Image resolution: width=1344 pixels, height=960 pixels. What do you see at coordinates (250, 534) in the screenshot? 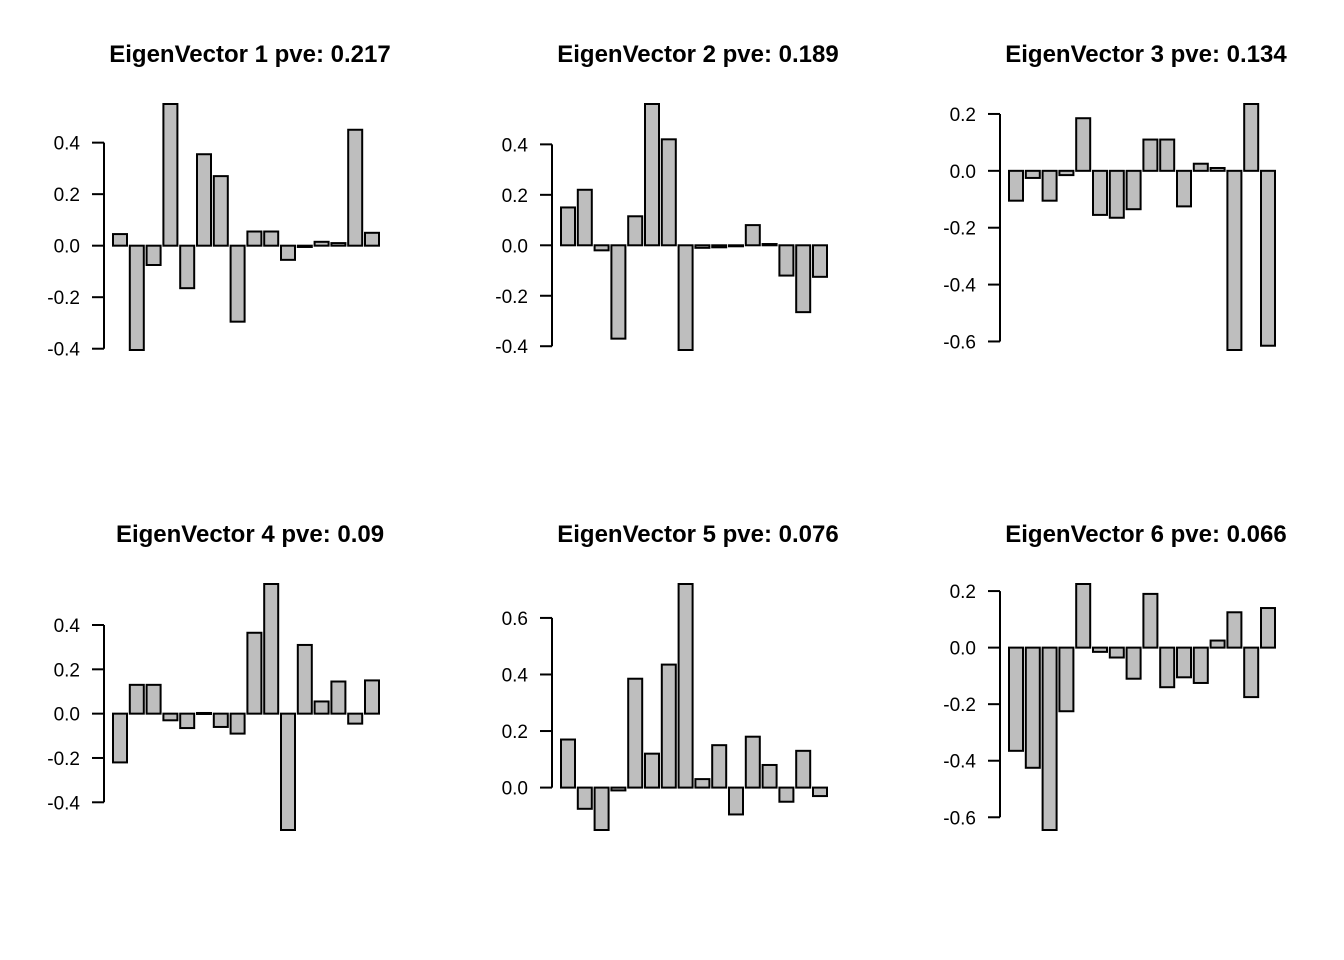
I see `chart-title: EigenVector 4 pve: 0.09` at bounding box center [250, 534].